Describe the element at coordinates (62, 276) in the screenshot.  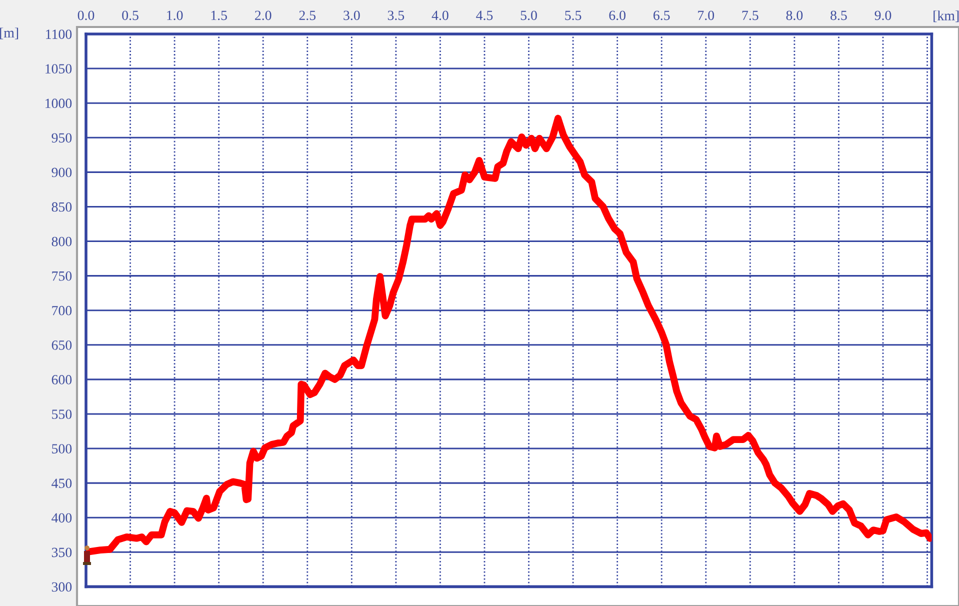
I see `y-tick-label: 750` at that location.